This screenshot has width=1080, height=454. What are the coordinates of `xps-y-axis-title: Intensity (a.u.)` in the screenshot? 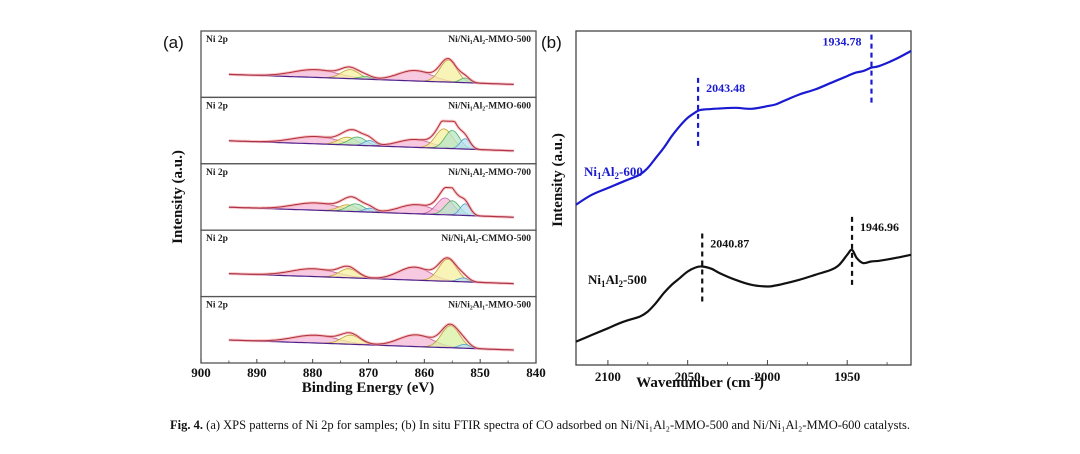 It's located at (178, 197).